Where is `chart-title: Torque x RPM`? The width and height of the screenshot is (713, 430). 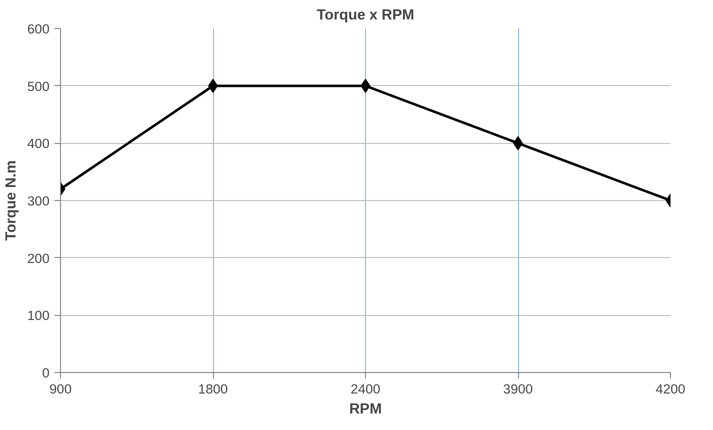 chart-title: Torque x RPM is located at coordinates (365, 16).